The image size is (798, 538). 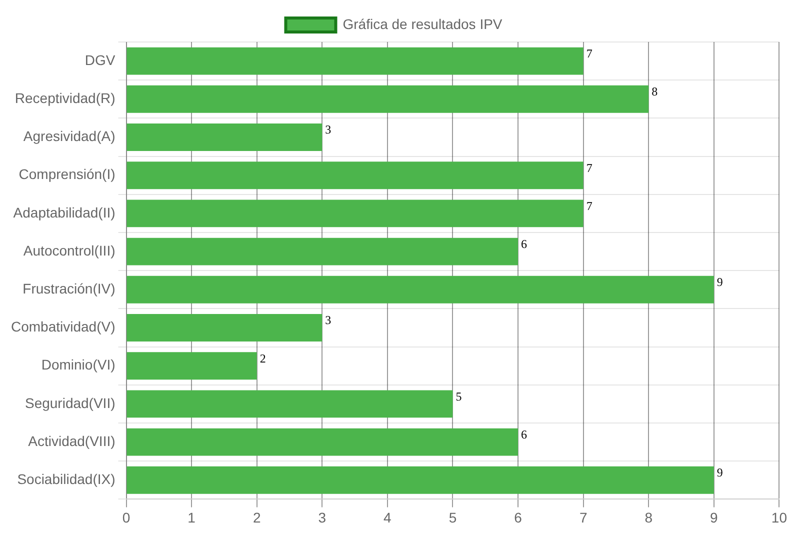 What do you see at coordinates (256, 517) in the screenshot?
I see `x-tick-label: 2` at bounding box center [256, 517].